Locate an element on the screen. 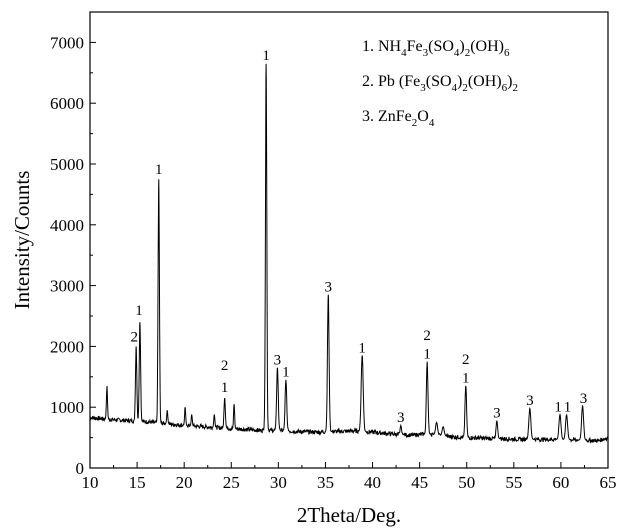  legend-part: O is located at coordinates (423, 116).